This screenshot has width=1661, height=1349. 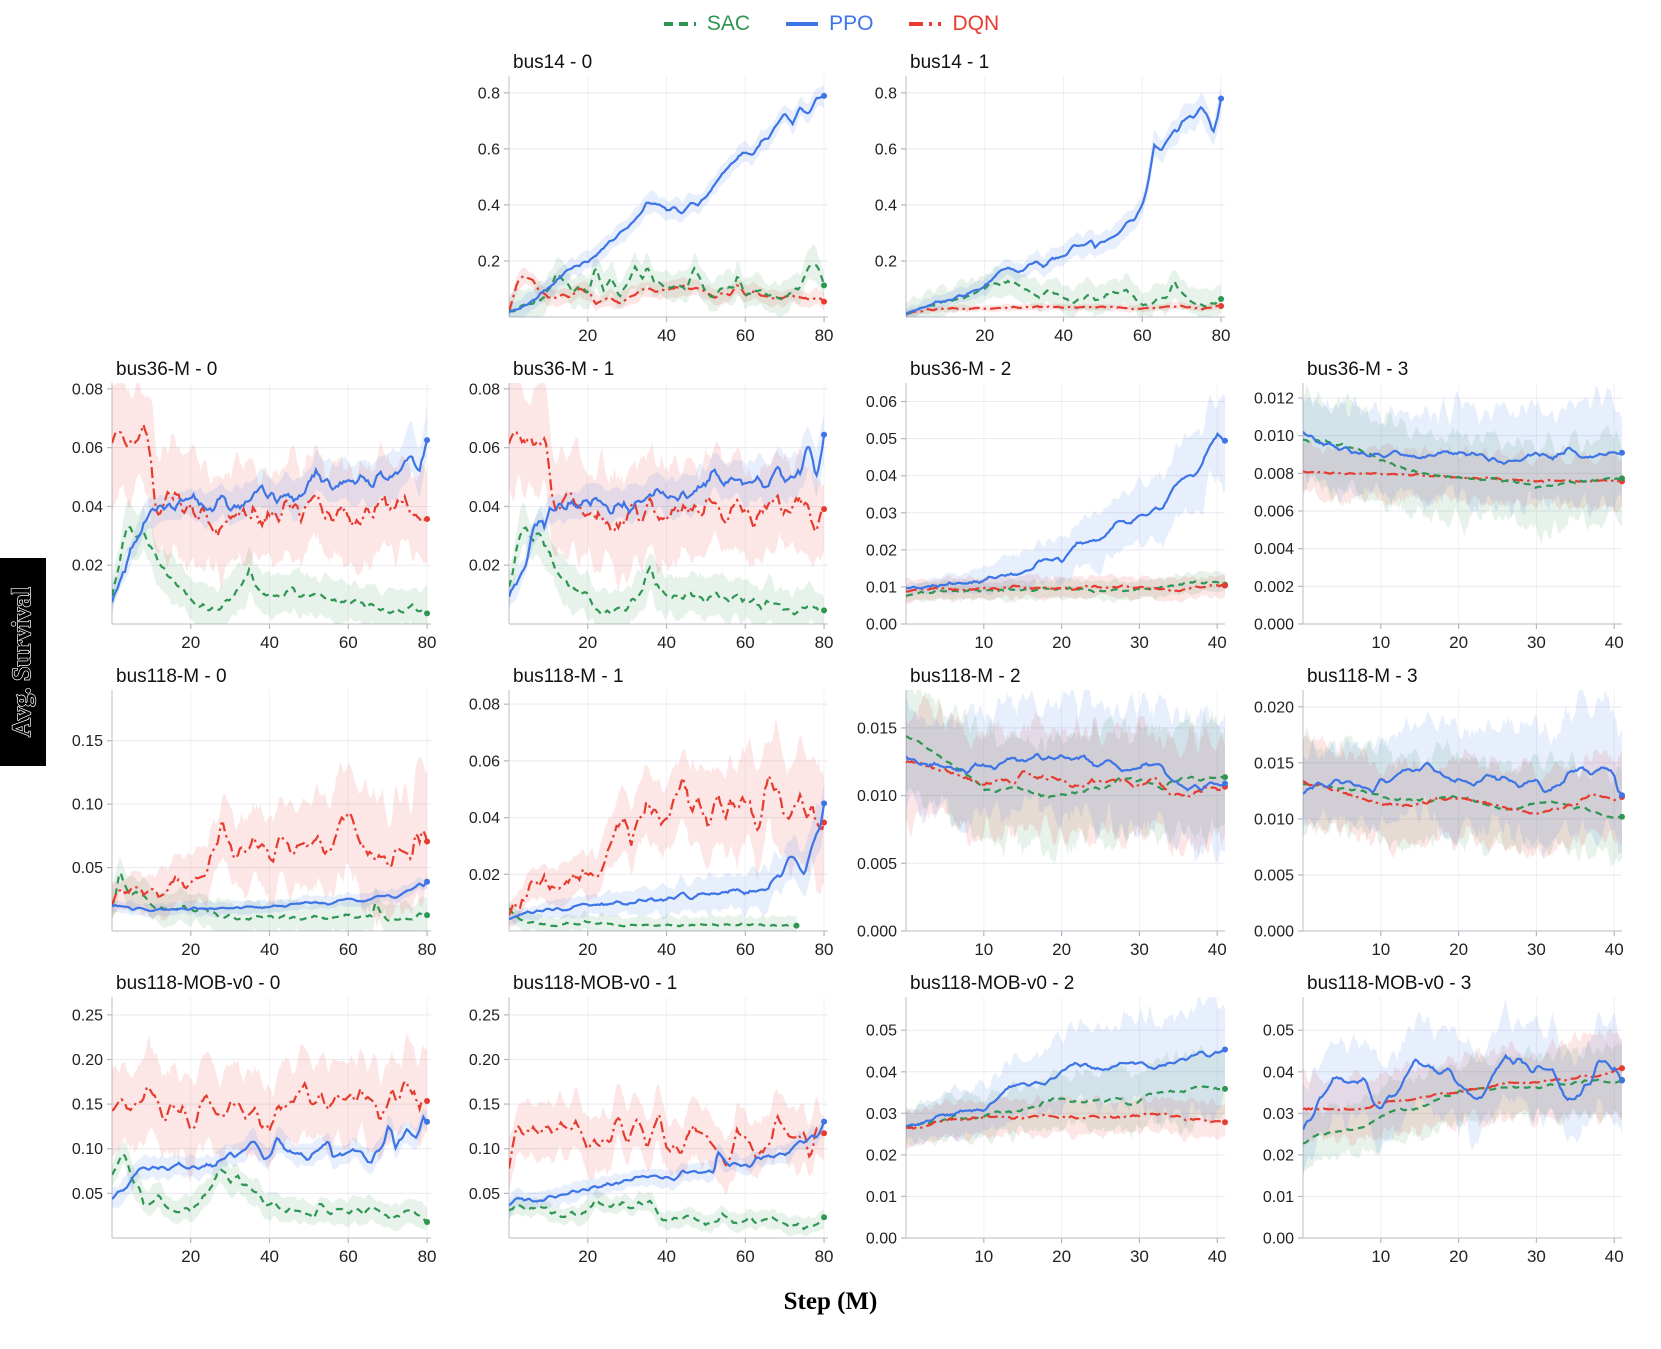 What do you see at coordinates (1274, 512) in the screenshot?
I see `svg-text: 0.006` at bounding box center [1274, 512].